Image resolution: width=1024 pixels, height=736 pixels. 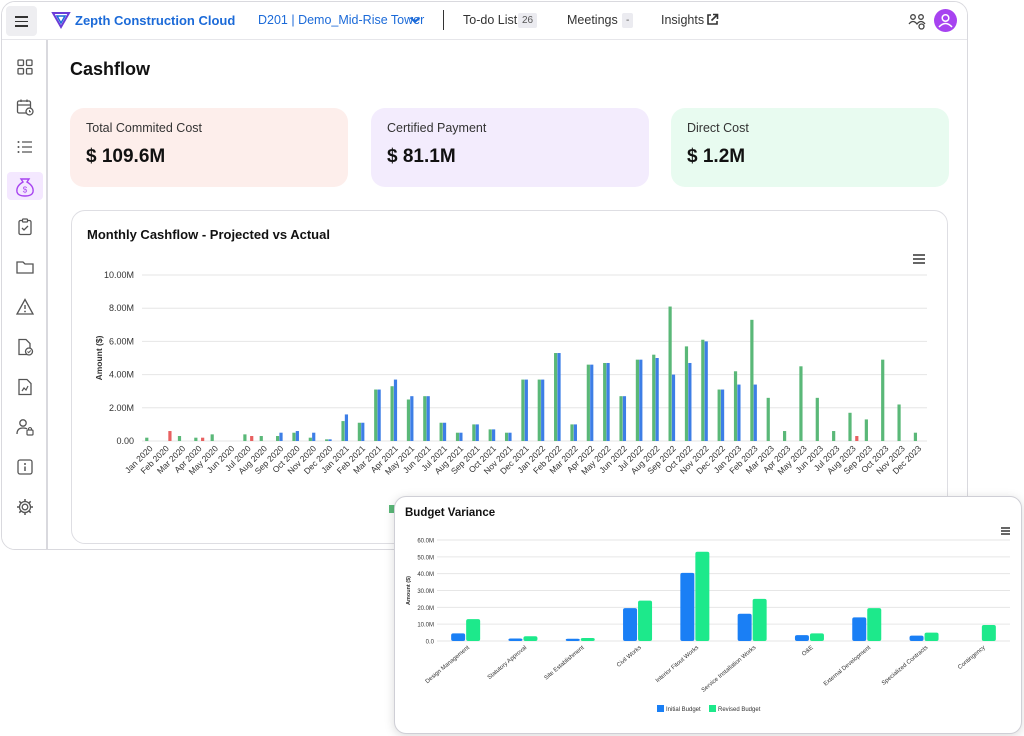 I want to click on y-tick-label: 60.0M, so click(x=425, y=542).